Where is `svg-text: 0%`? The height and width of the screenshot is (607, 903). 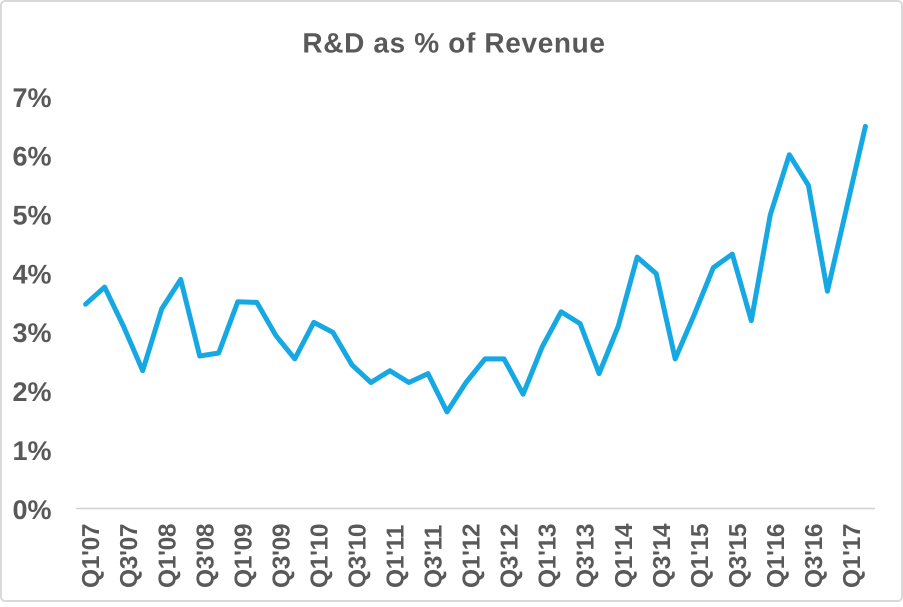
svg-text: 0% is located at coordinates (31, 510).